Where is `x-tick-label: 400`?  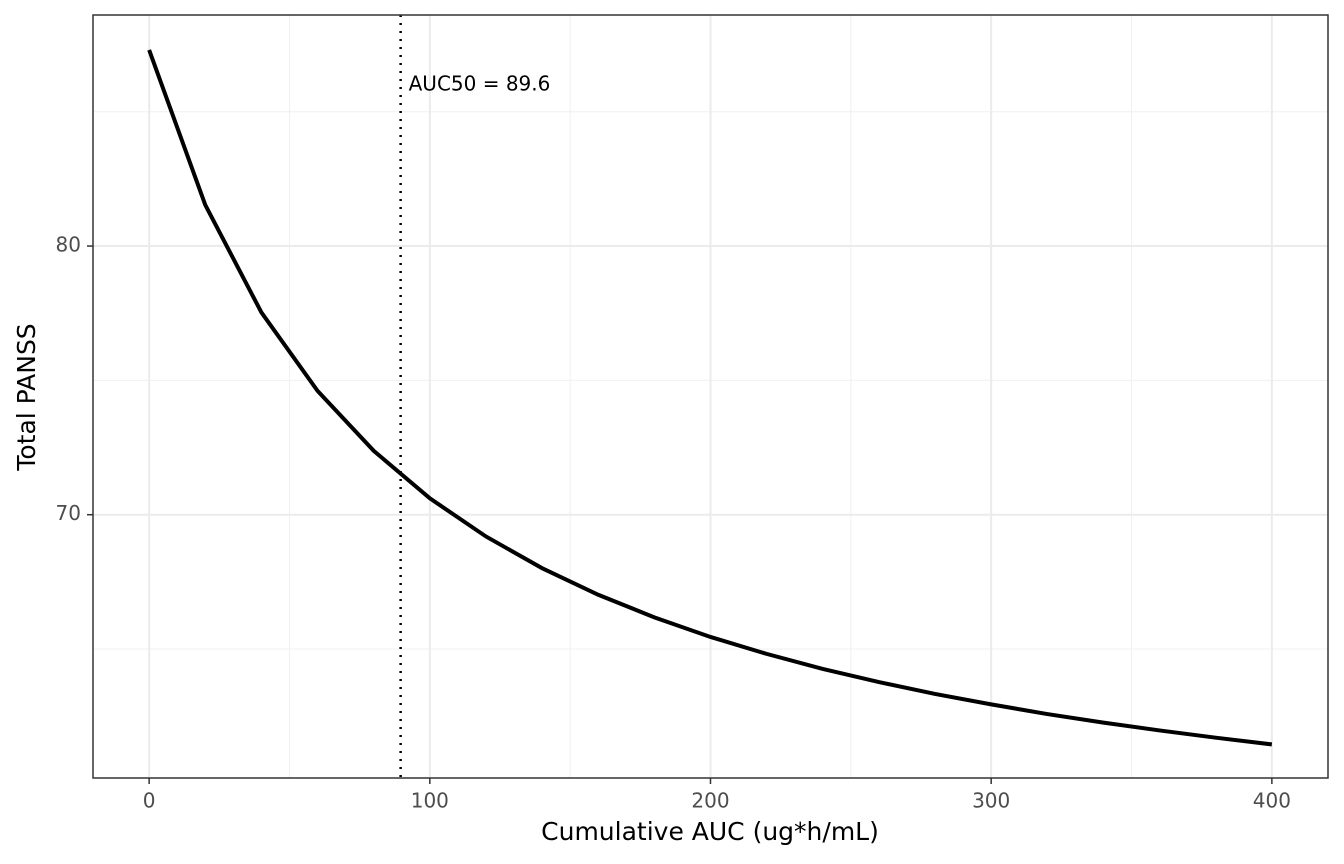
x-tick-label: 400 is located at coordinates (1272, 801).